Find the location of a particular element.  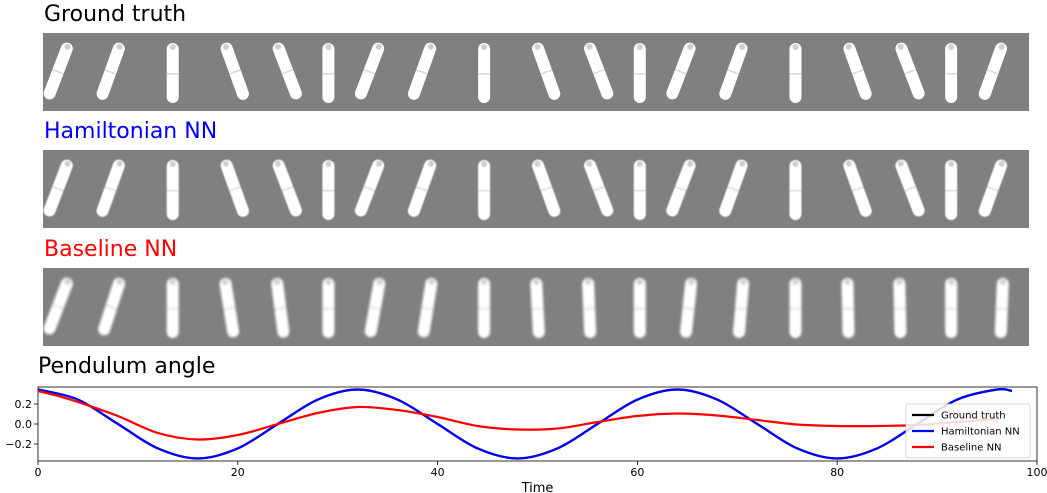

panel-title-ground-truth: Ground truth is located at coordinates (115, 14).